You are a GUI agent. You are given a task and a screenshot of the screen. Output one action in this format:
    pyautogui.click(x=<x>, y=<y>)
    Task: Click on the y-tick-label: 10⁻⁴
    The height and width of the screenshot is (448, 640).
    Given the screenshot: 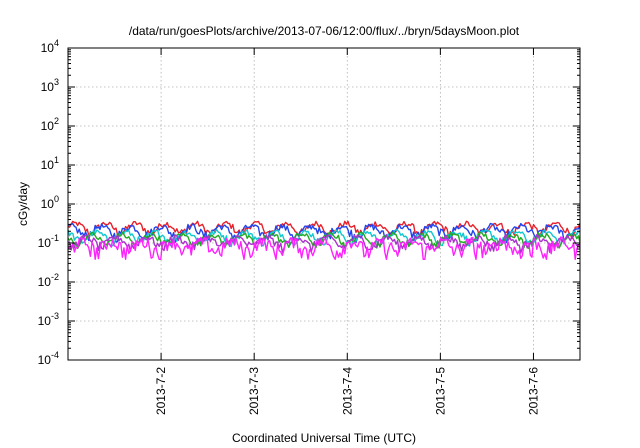 What is the action you would take?
    pyautogui.click(x=48, y=358)
    